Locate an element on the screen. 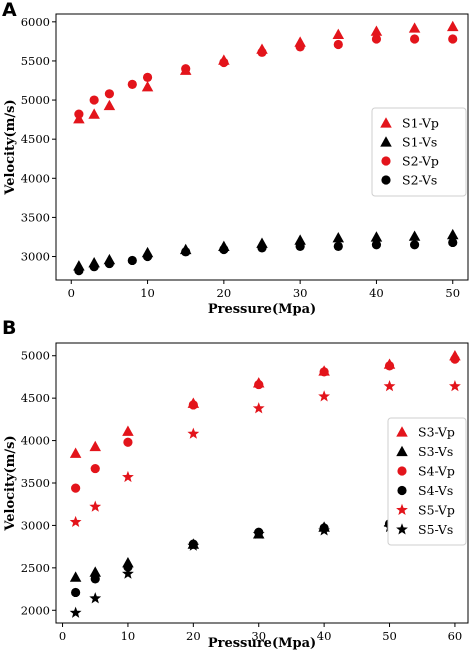 The image size is (474, 651). legend-label: S1-Vs is located at coordinates (419, 142).